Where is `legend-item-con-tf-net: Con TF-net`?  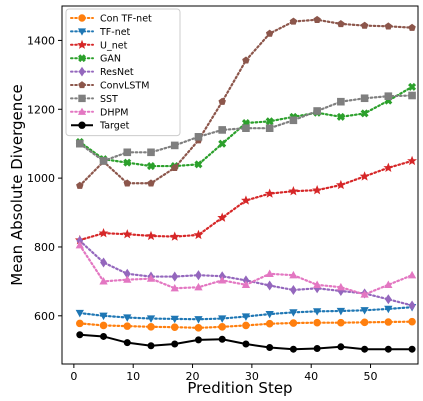
legend-item-con-tf-net: Con TF-net is located at coordinates (111, 19).